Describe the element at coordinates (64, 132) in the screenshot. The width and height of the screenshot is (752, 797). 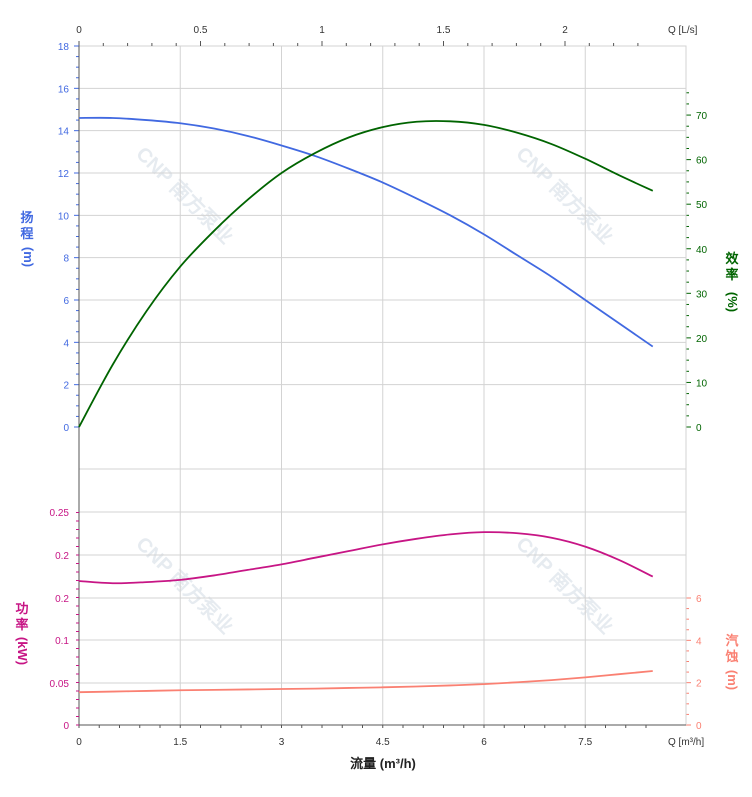
I see `head-tick-label: 14` at that location.